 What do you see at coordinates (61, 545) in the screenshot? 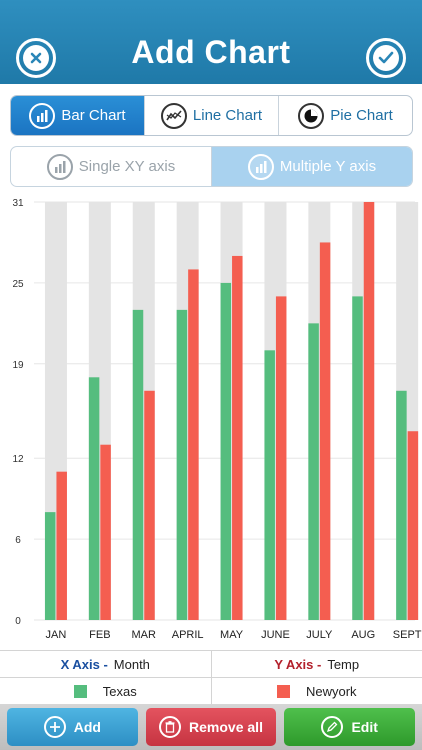
I see `bar-newyork-jan` at bounding box center [61, 545].